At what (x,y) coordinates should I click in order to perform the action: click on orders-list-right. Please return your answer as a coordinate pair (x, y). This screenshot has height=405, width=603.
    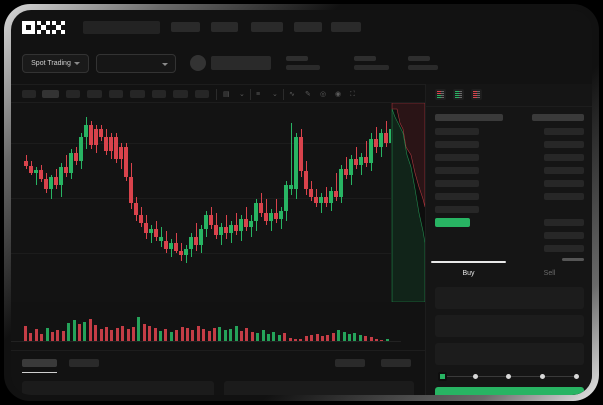
    Looking at the image, I should click on (319, 388).